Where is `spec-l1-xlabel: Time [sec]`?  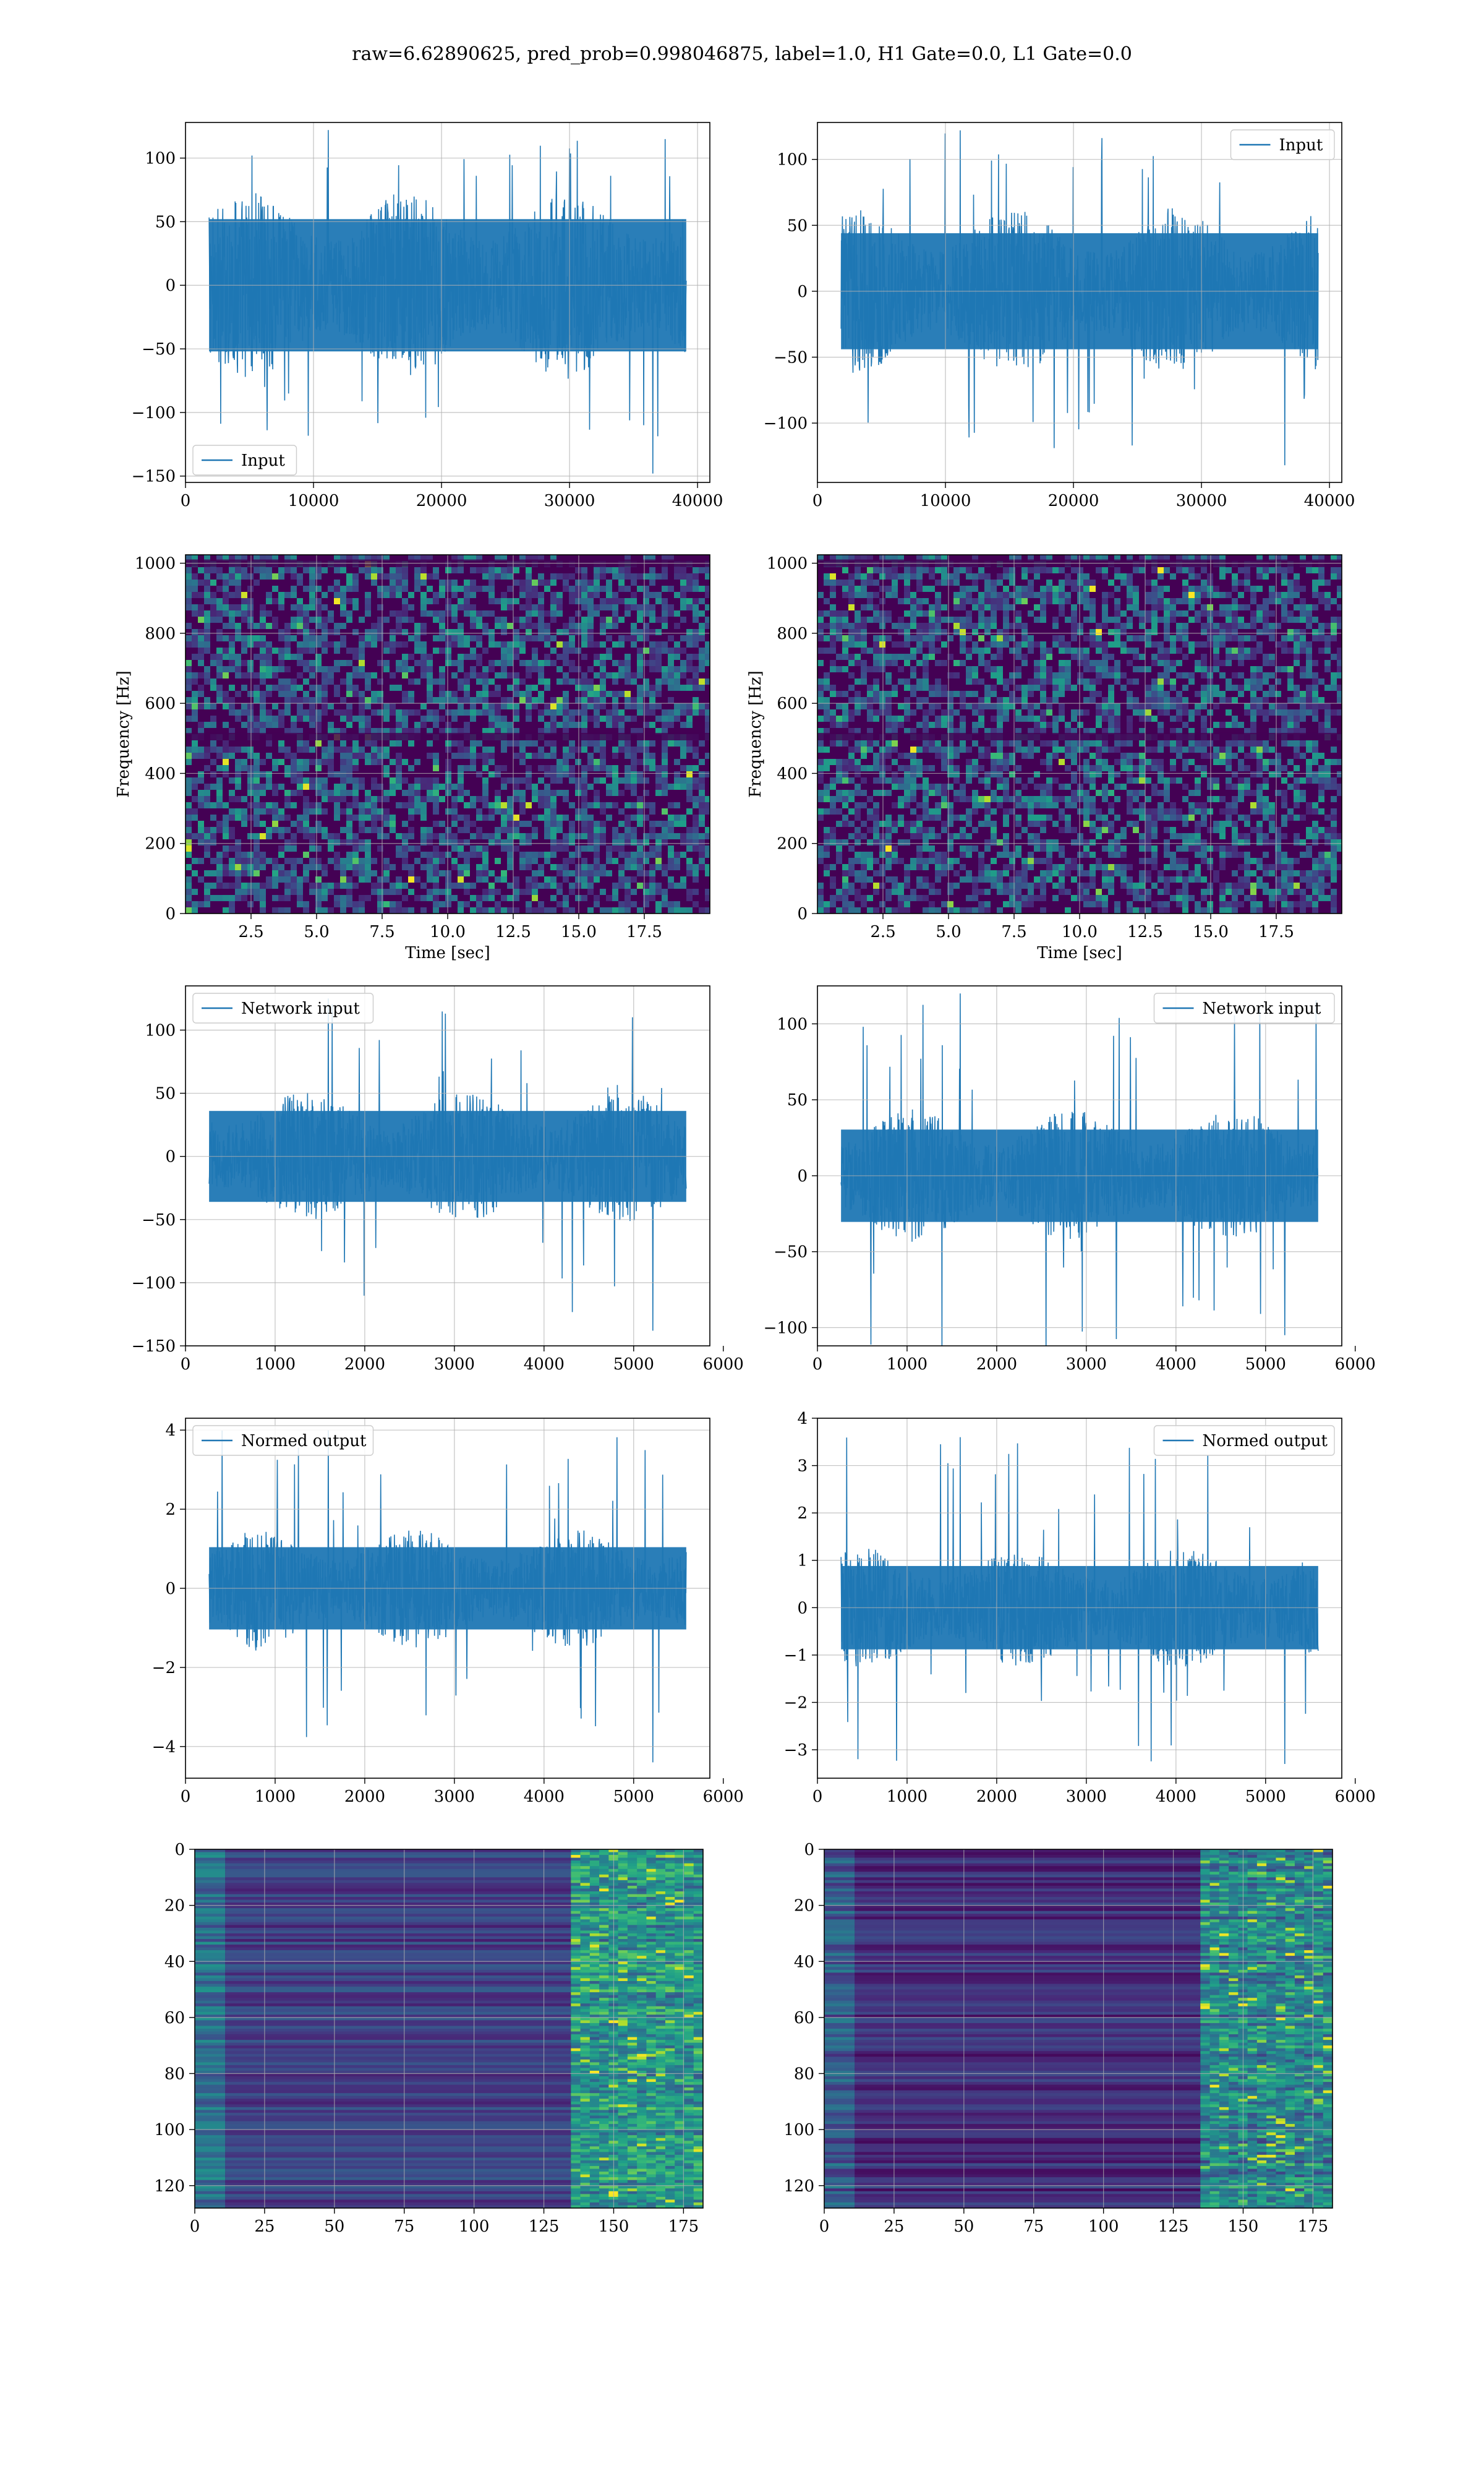
spec-l1-xlabel: Time [sec] is located at coordinates (1079, 953).